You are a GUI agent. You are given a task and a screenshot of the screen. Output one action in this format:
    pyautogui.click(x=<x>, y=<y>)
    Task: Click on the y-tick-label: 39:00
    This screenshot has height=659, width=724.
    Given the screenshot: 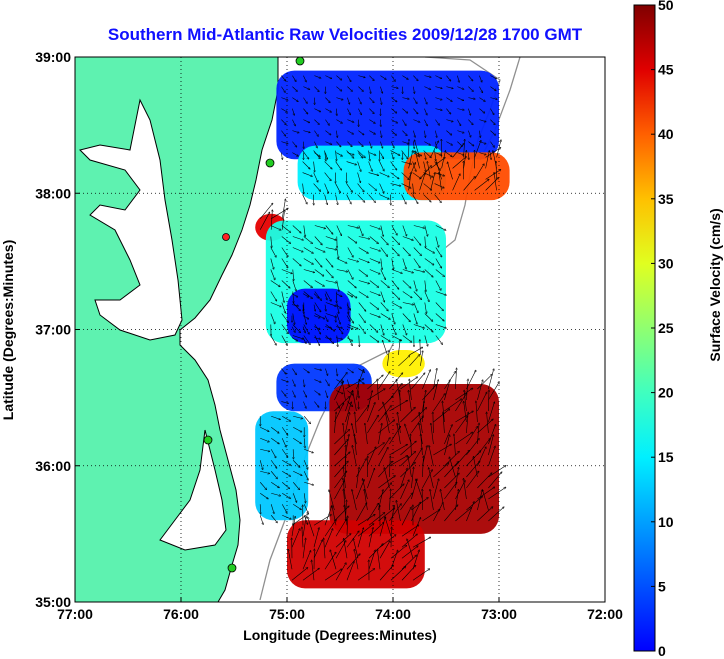 What is the action you would take?
    pyautogui.click(x=53, y=57)
    